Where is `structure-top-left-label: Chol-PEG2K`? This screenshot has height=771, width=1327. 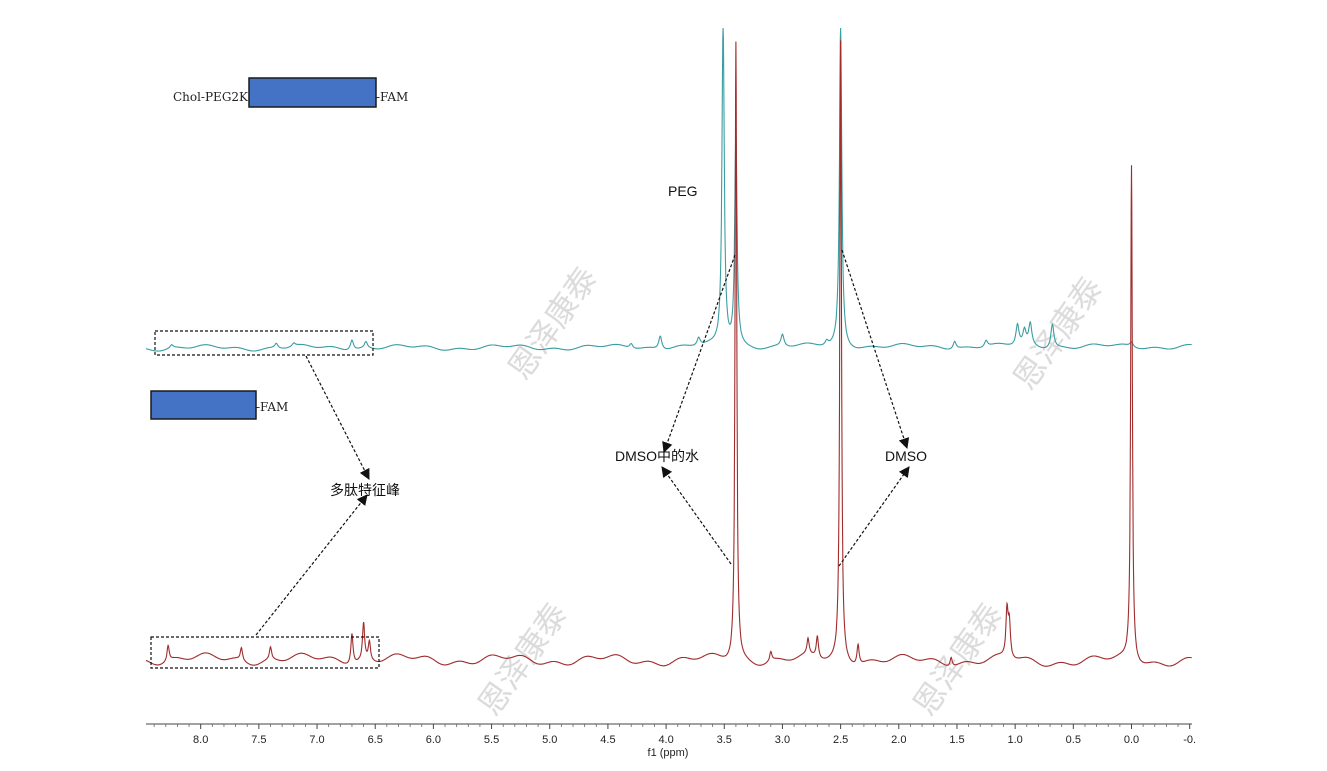
structure-top-left-label: Chol-PEG2K is located at coordinates (211, 97).